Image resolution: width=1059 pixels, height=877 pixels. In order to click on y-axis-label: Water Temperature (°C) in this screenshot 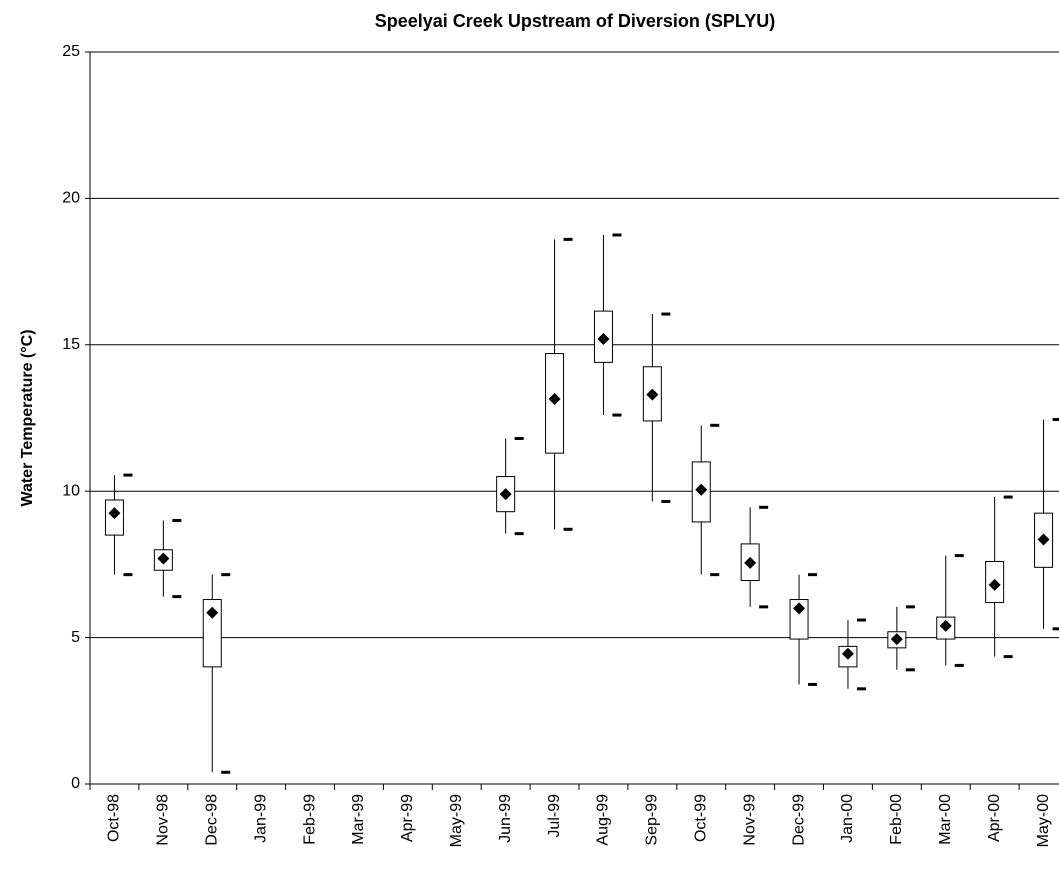, I will do `click(27, 417)`.